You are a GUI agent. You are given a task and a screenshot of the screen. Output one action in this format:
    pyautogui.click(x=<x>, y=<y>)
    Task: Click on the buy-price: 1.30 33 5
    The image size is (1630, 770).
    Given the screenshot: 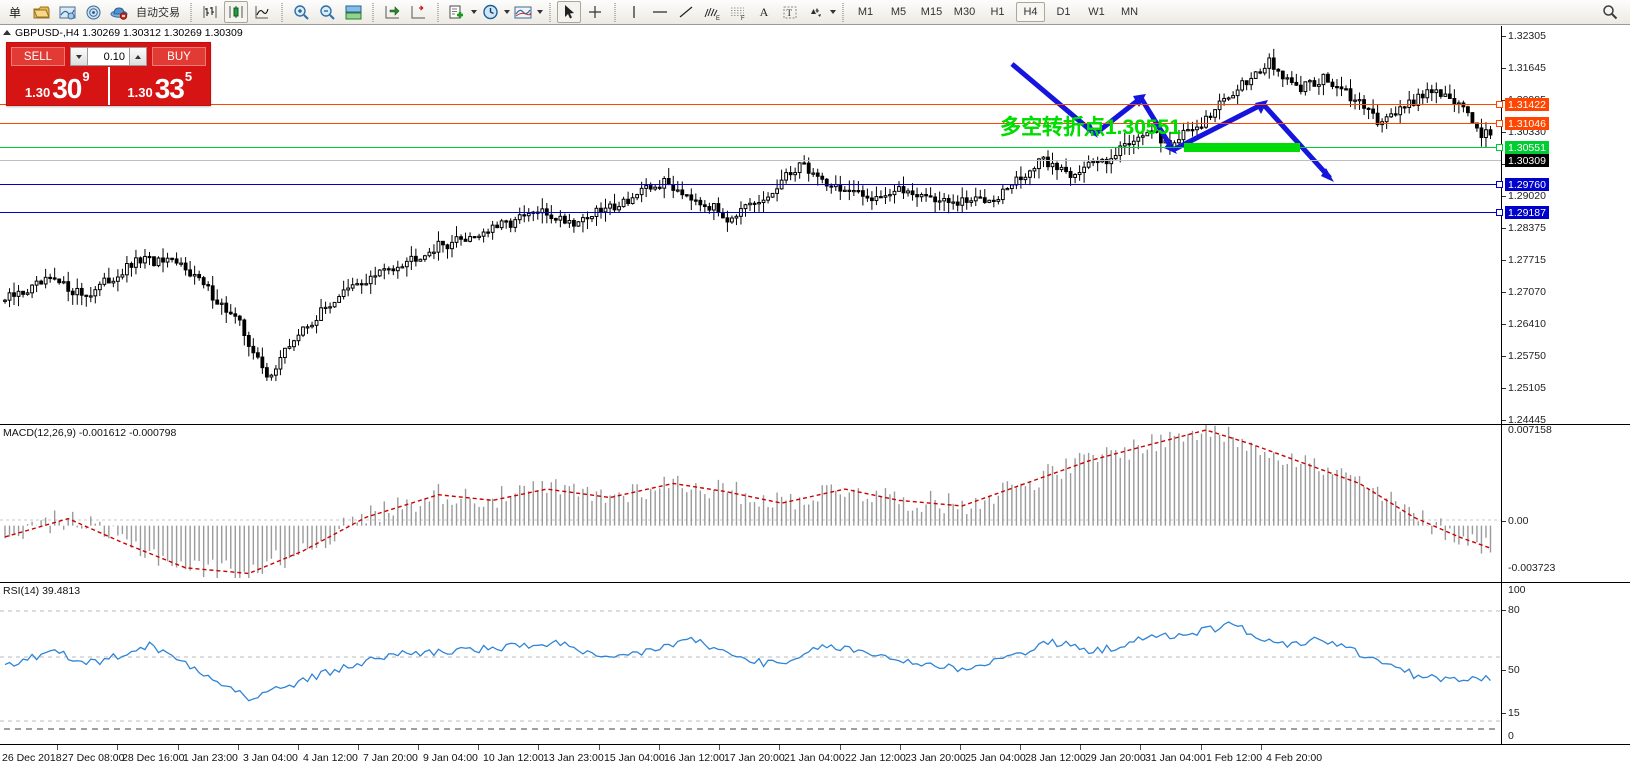 What is the action you would take?
    pyautogui.click(x=159, y=86)
    